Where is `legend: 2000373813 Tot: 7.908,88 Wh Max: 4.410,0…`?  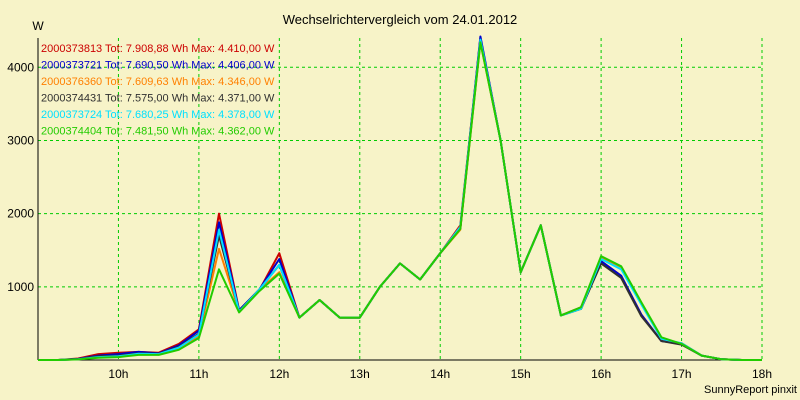 legend: 2000373813 Tot: 7.908,88 Wh Max: 4.410,0… is located at coordinates (158, 90).